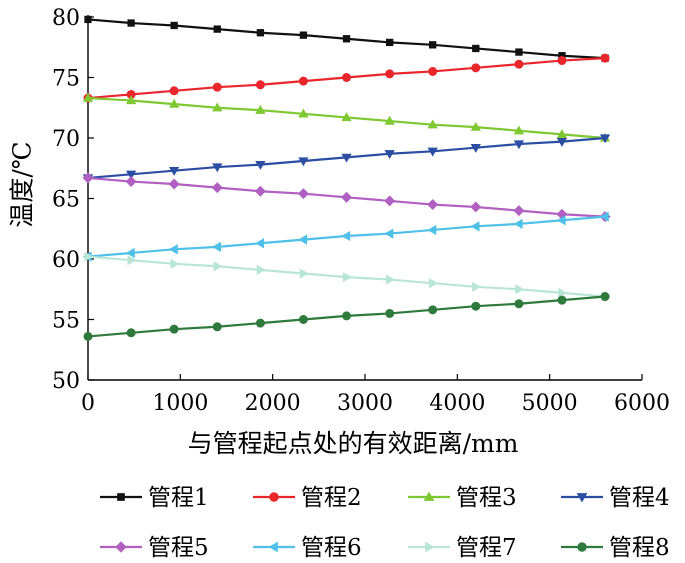 The image size is (685, 563). What do you see at coordinates (462, 548) in the screenshot?
I see `legend-item: 管程7` at bounding box center [462, 548].